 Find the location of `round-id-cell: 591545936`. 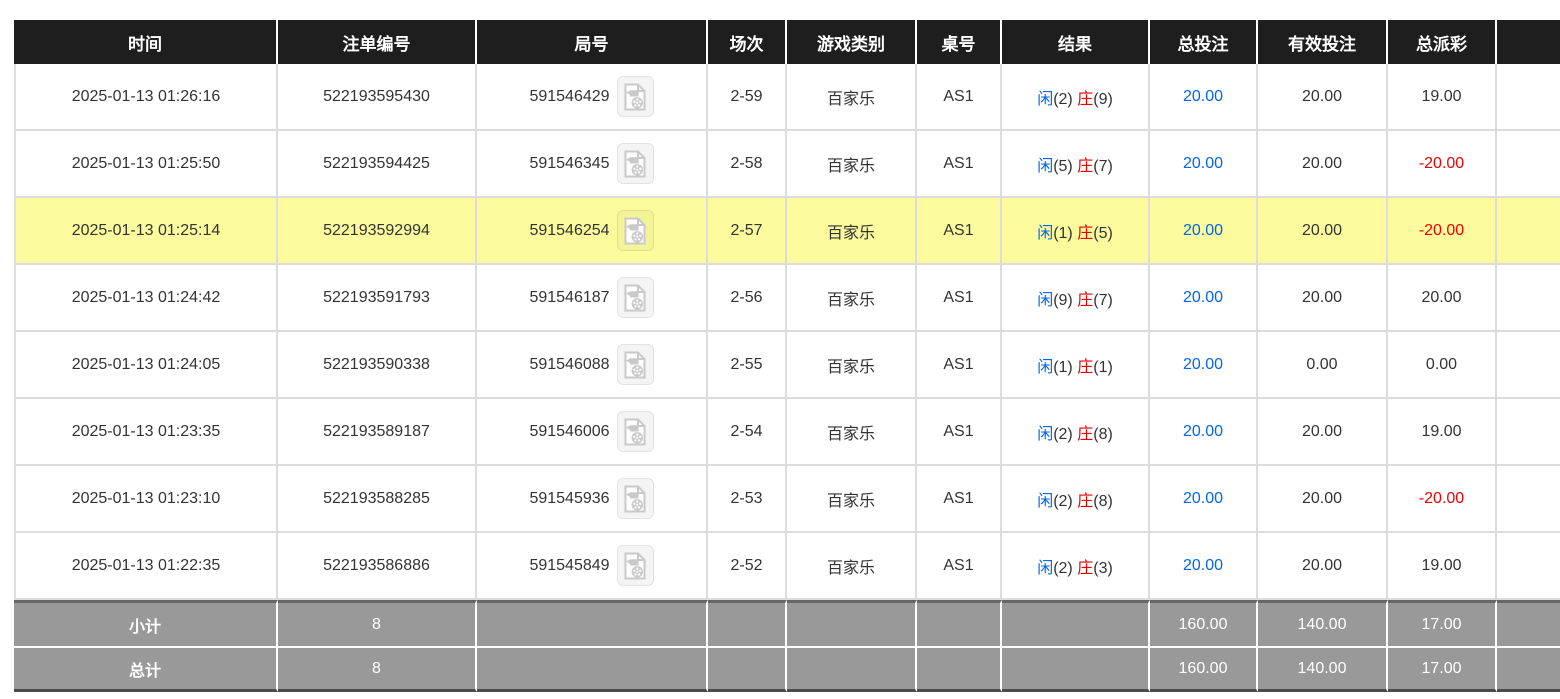

round-id-cell: 591545936 is located at coordinates (592, 499).